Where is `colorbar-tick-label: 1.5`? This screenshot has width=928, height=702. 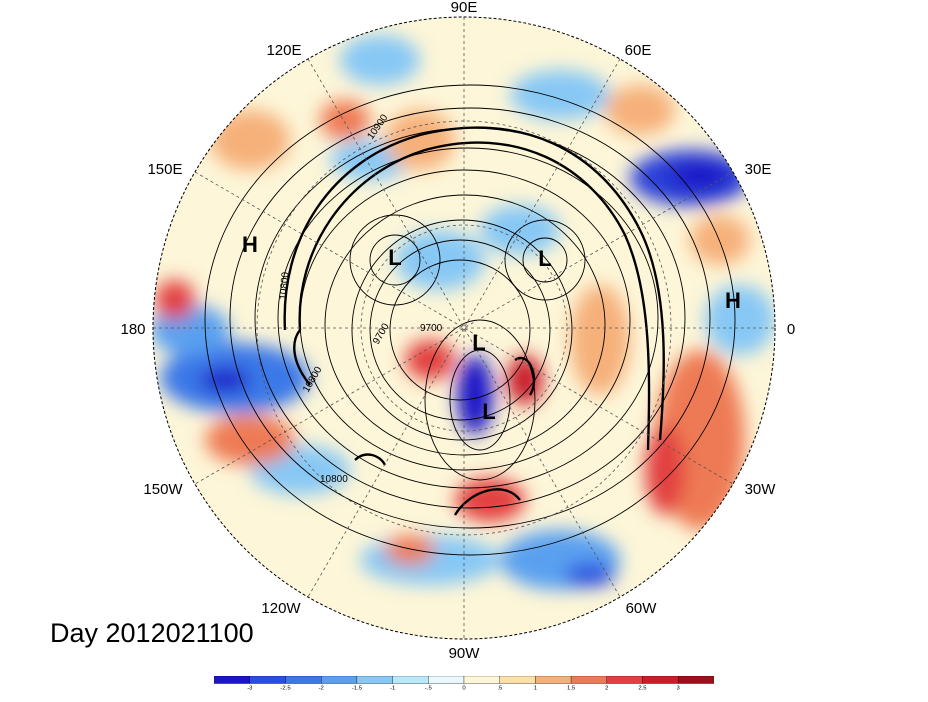
colorbar-tick-label: 1.5 is located at coordinates (571, 687).